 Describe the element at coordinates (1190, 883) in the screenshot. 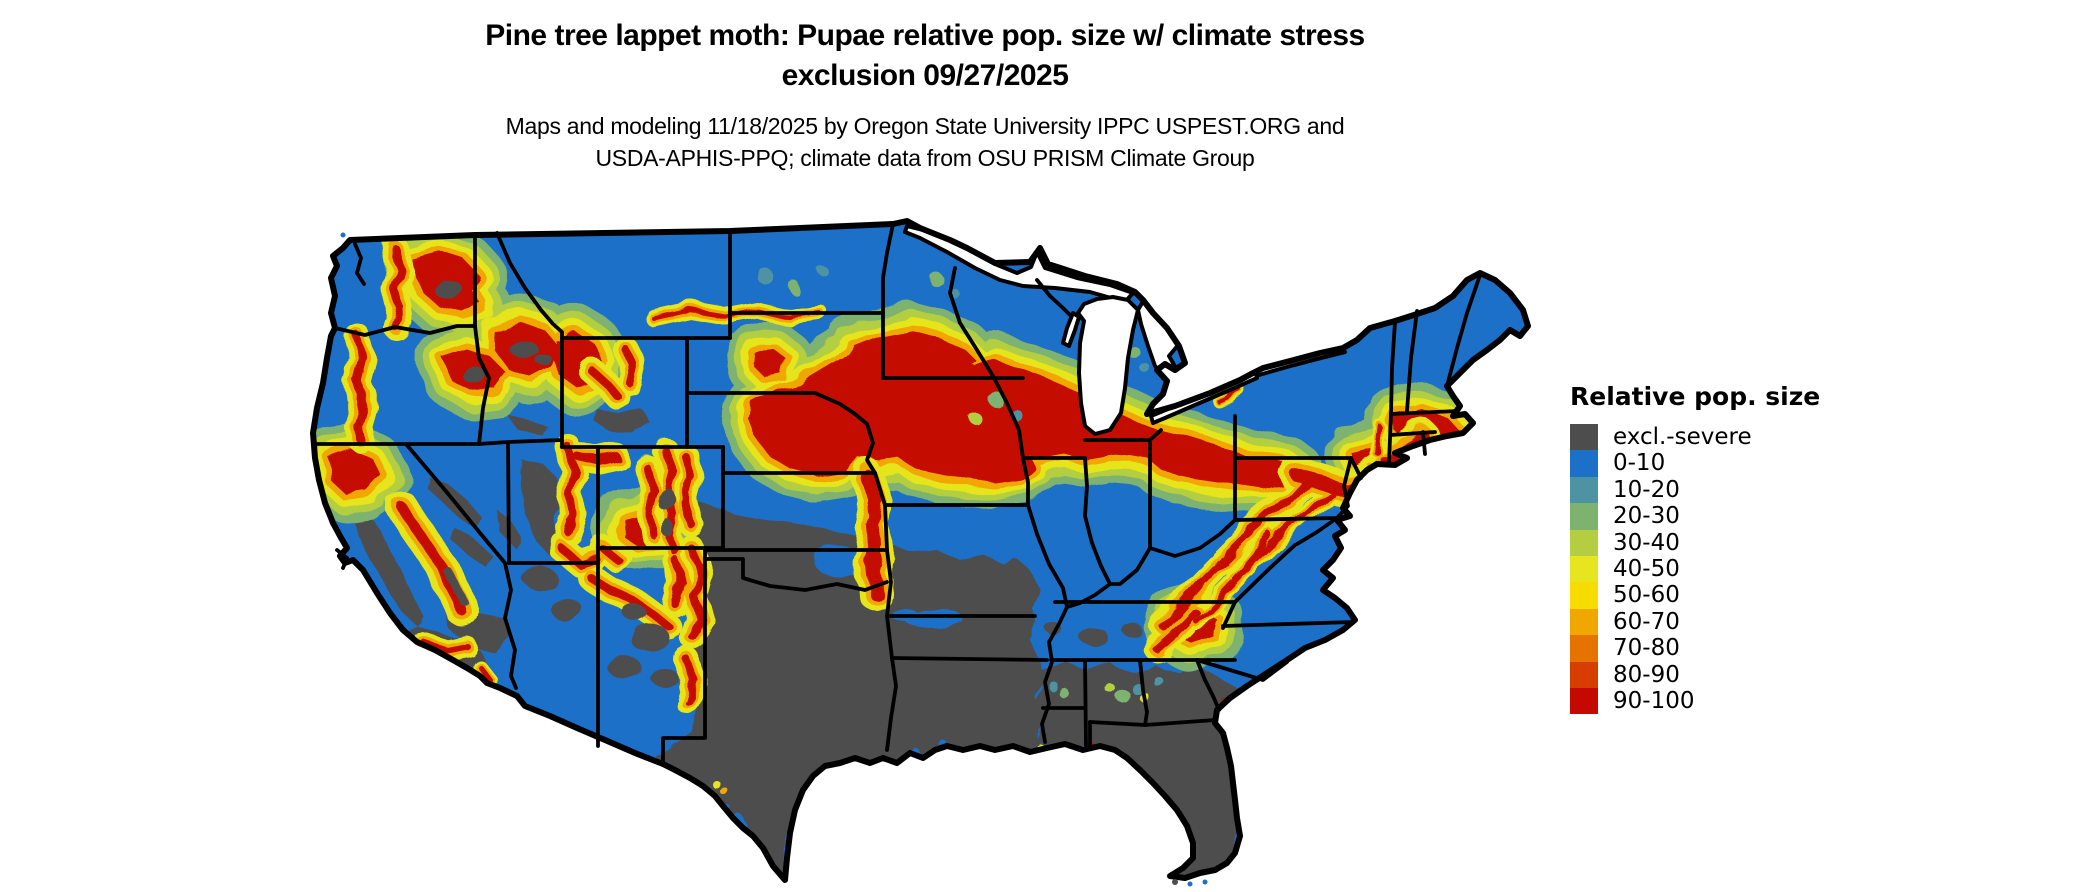

I see `florida-keys` at that location.